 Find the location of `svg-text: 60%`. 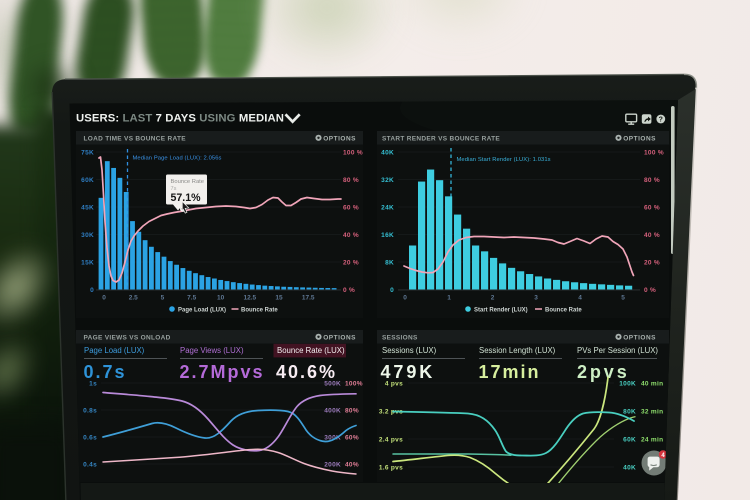

svg-text: 60% is located at coordinates (352, 437).